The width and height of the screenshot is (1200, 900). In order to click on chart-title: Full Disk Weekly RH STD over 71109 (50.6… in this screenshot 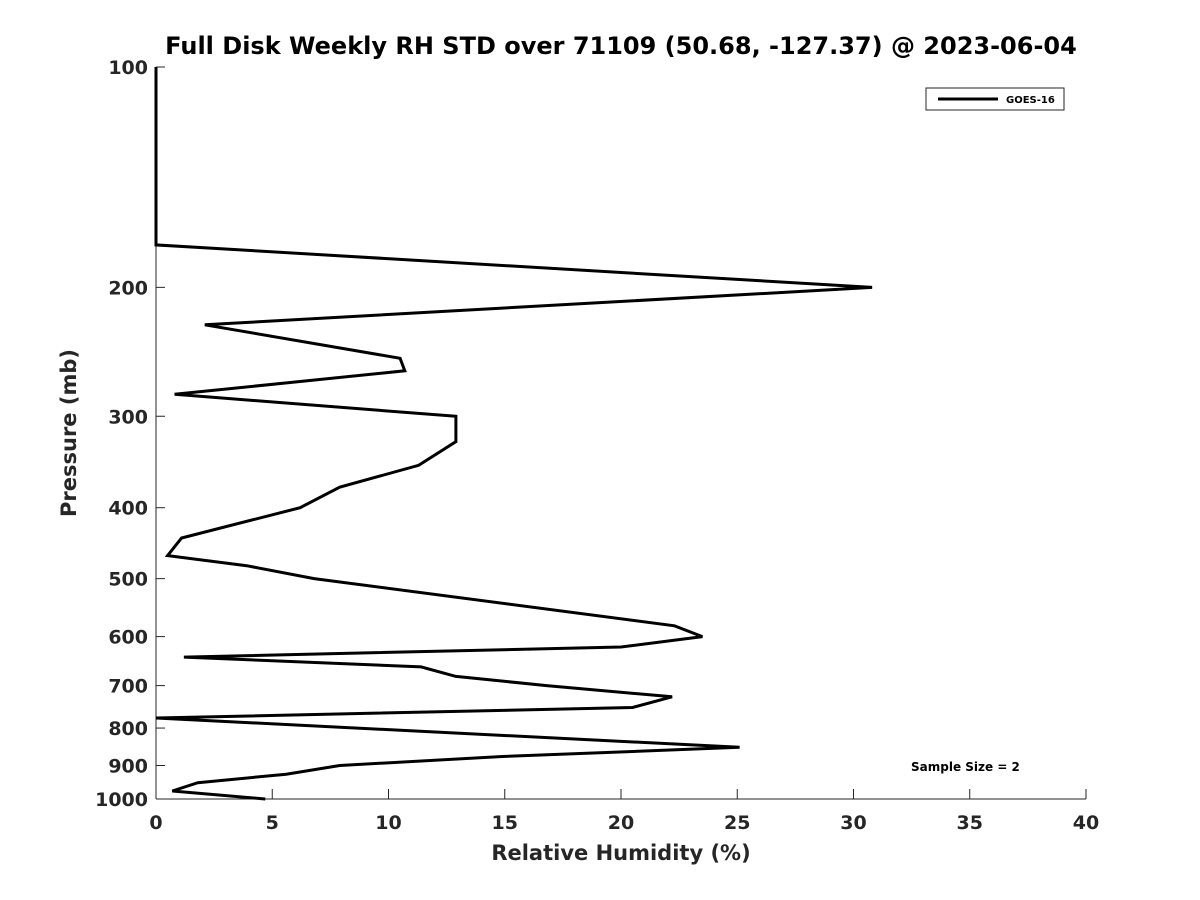, I will do `click(621, 46)`.